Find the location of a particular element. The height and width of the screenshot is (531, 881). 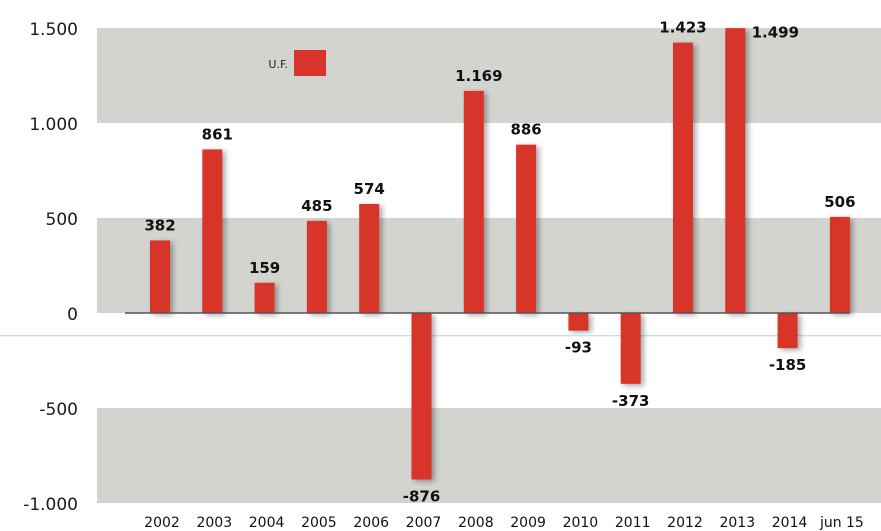

bar-2008 is located at coordinates (473, 201).